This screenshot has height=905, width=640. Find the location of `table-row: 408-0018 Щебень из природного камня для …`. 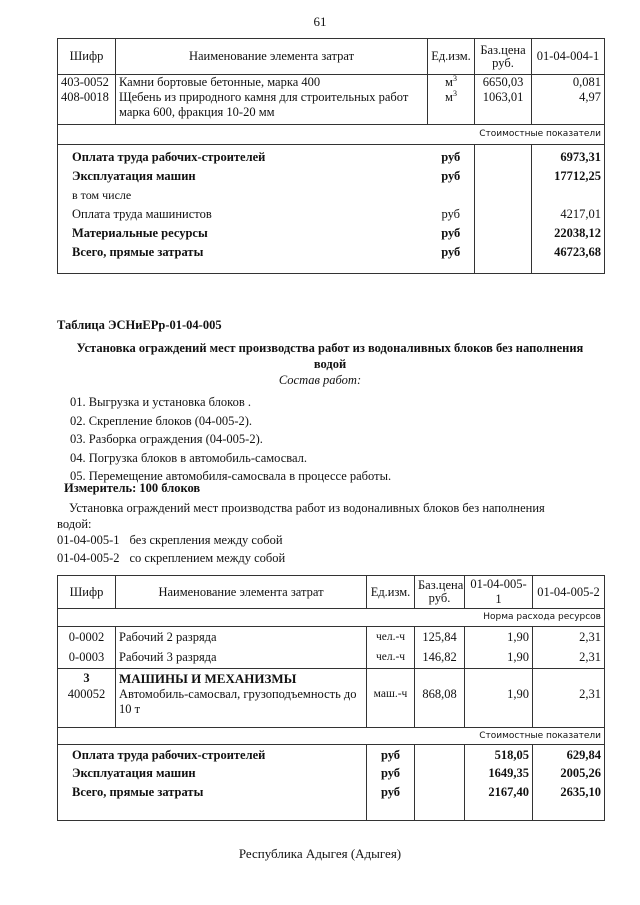

table-row: 408-0018 Щебень из природного камня для … is located at coordinates (331, 107).